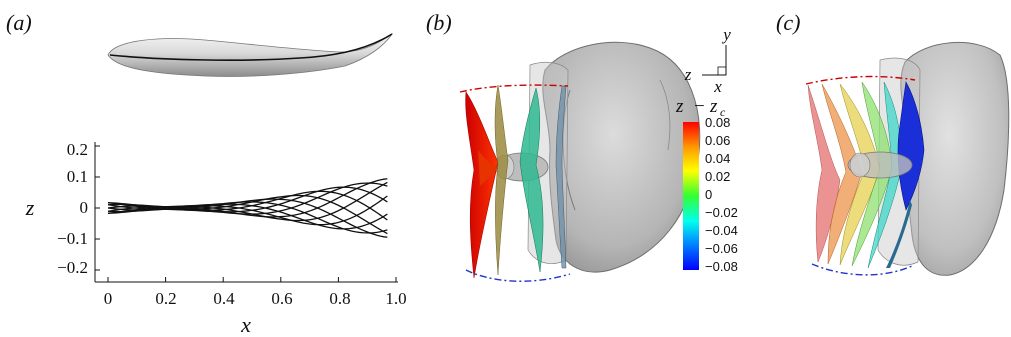 The width and height of the screenshot is (1011, 337). What do you see at coordinates (721, 230) in the screenshot?
I see `colorbar-tick: −0.04` at bounding box center [721, 230].